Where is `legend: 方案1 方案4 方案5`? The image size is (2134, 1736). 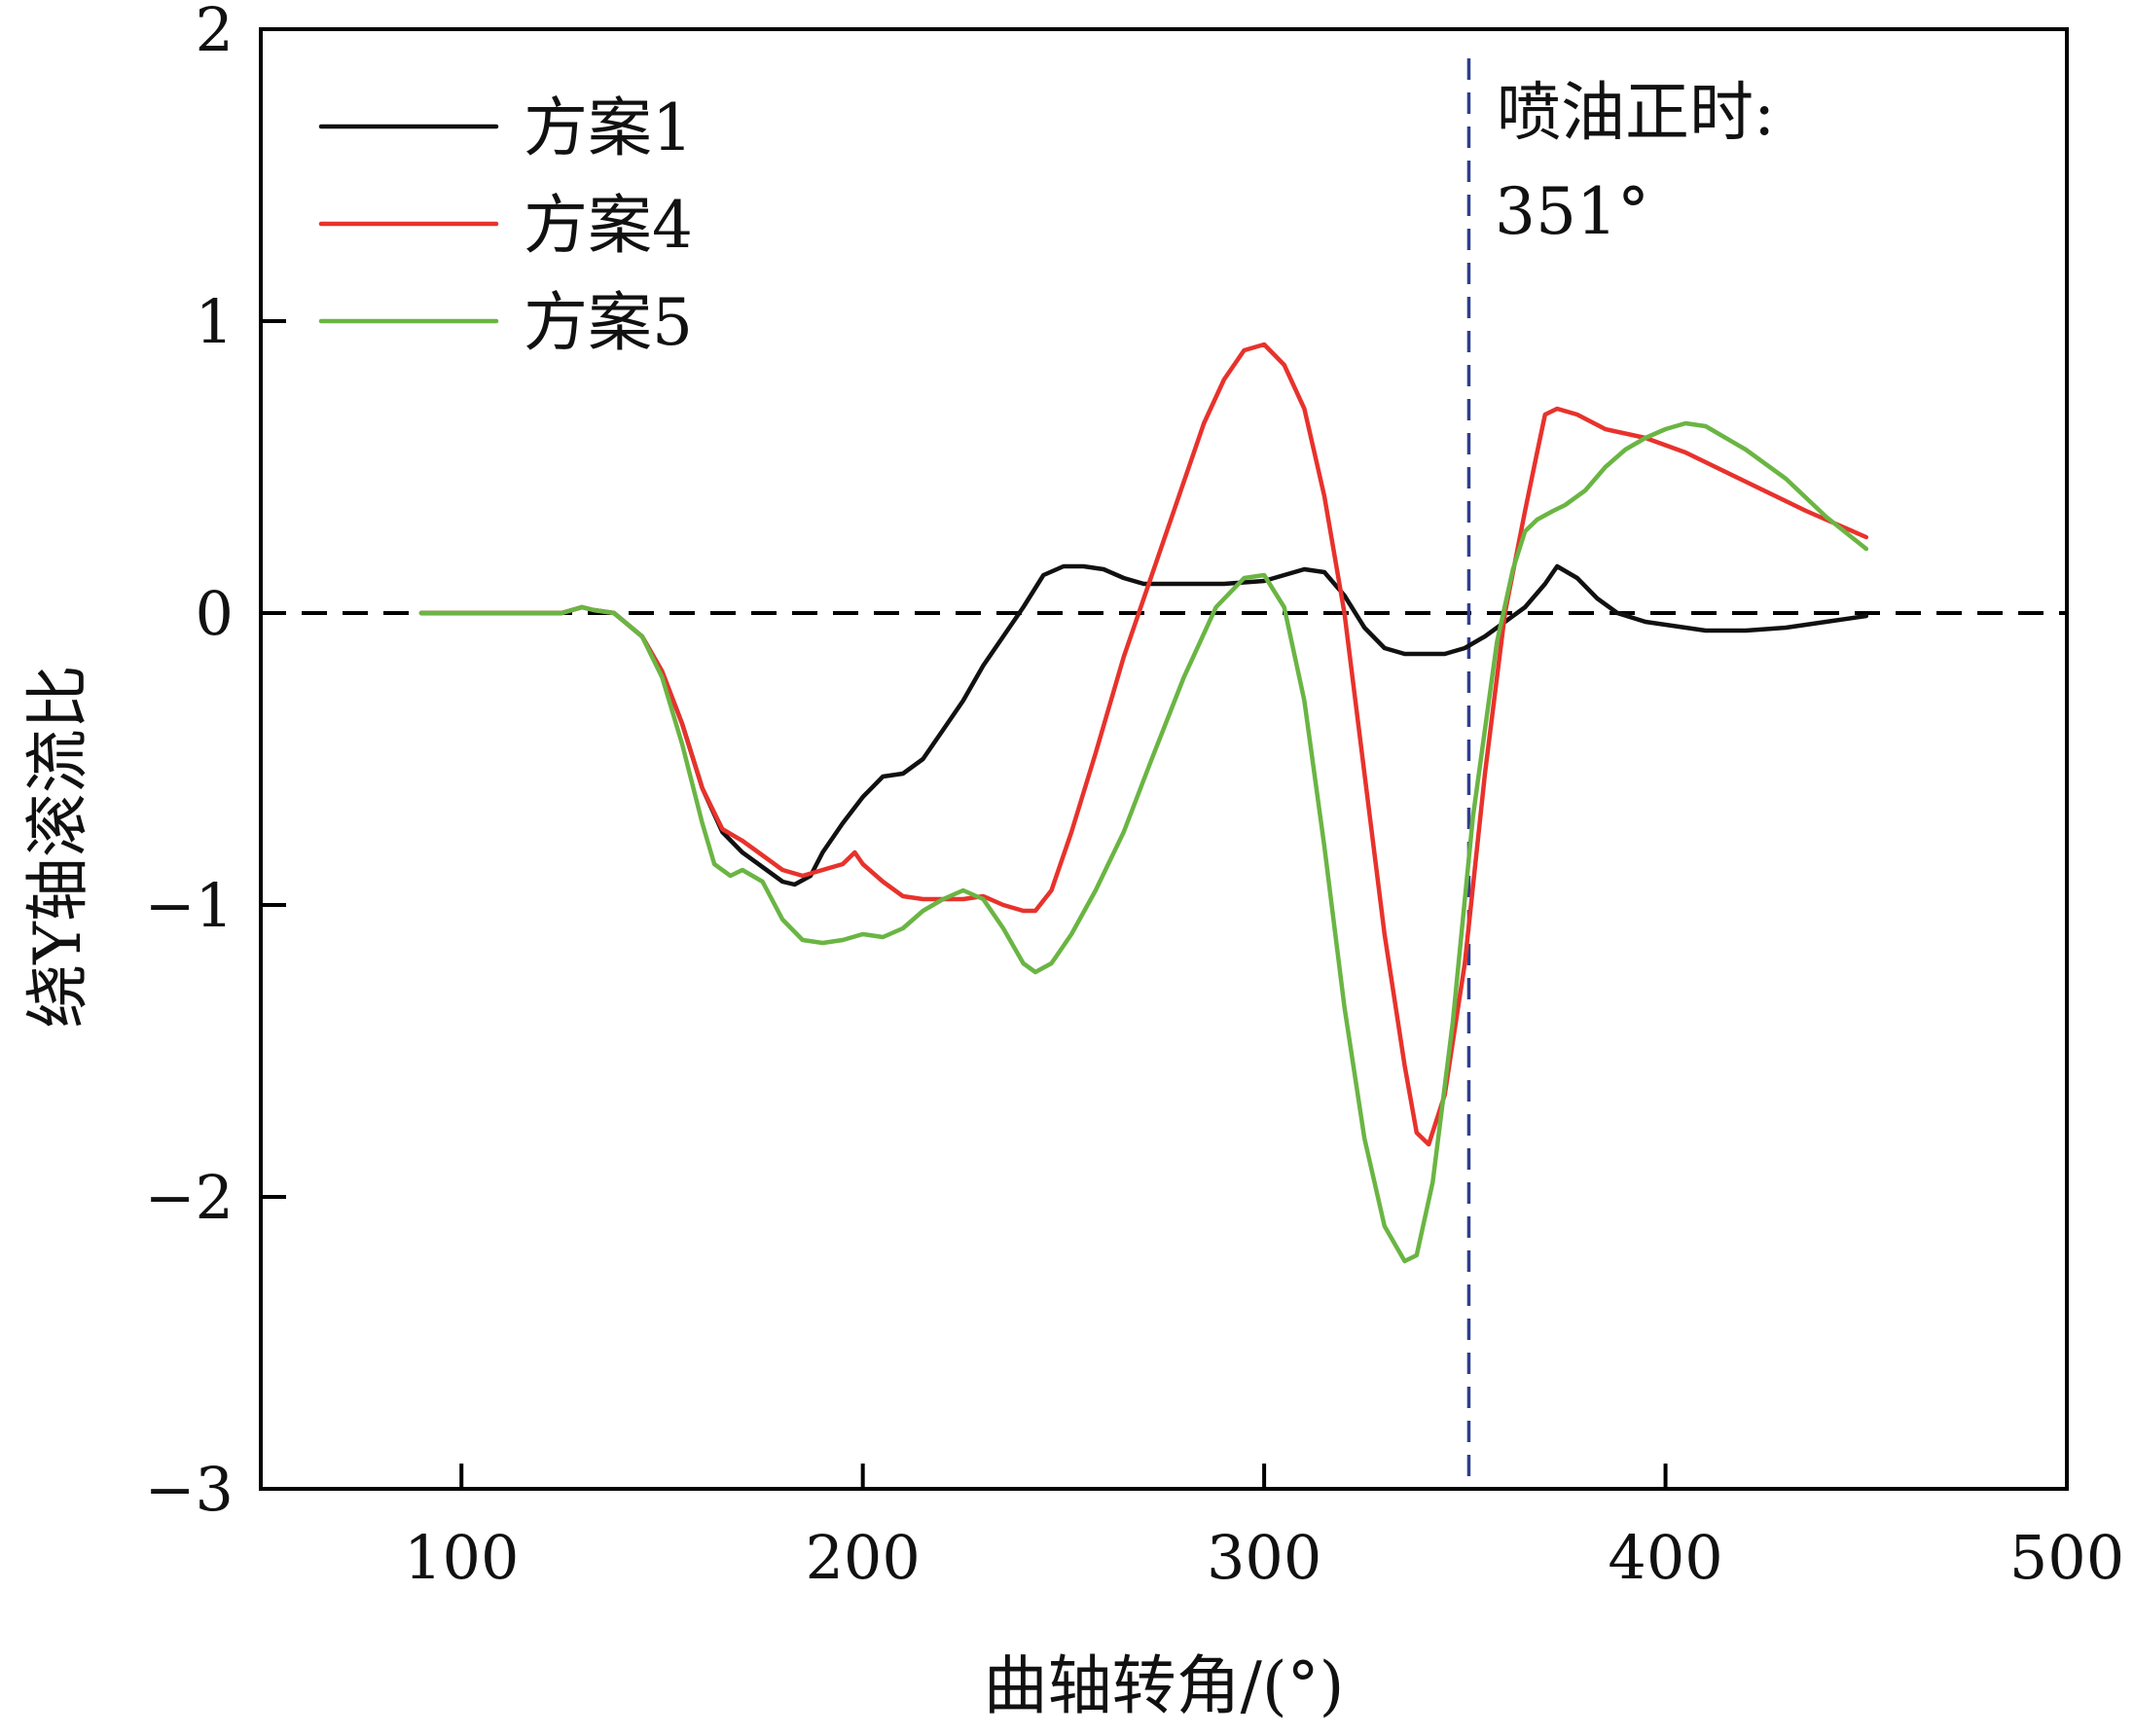 legend: 方案1 方案4 方案5 is located at coordinates (506, 225).